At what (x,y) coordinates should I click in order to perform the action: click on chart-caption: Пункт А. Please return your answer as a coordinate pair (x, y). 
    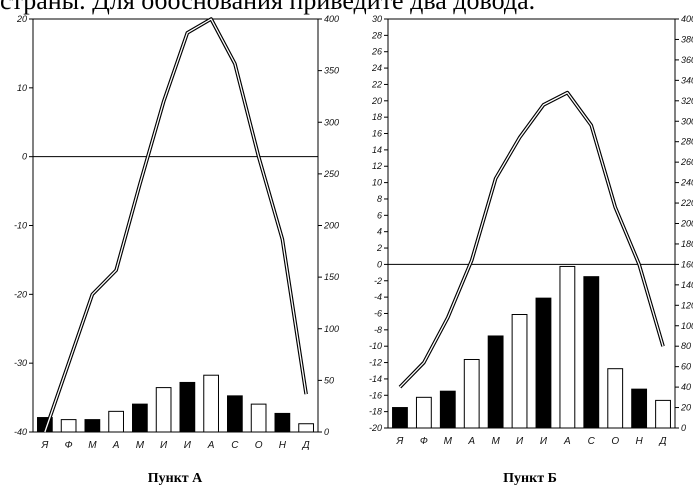
    Looking at the image, I should click on (175, 478).